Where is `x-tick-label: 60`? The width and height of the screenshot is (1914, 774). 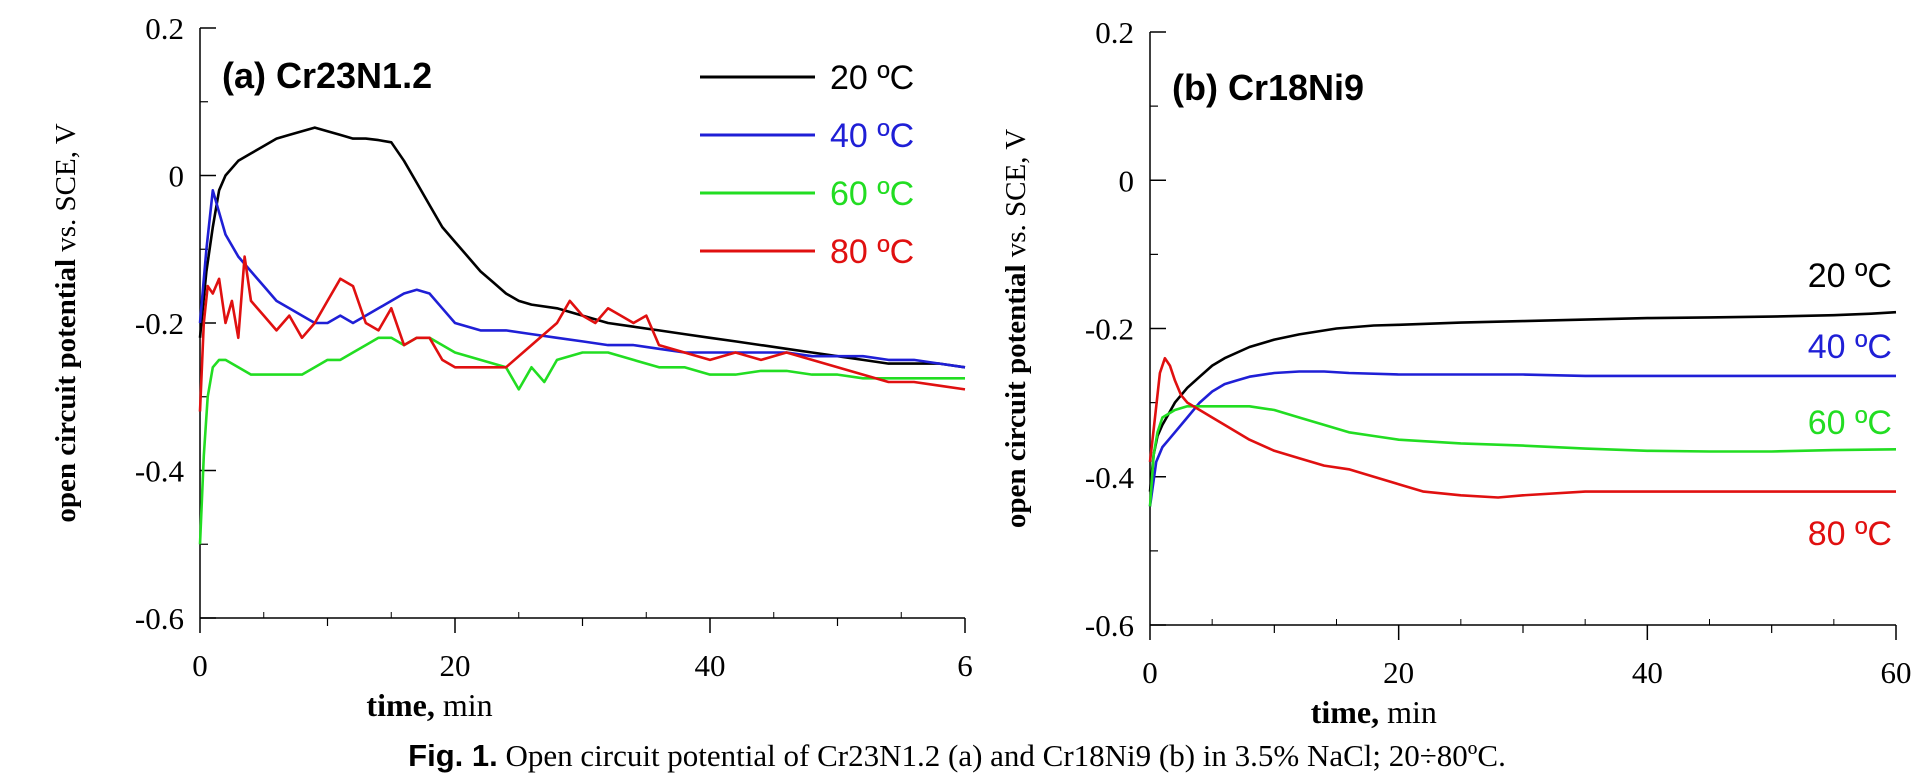 x-tick-label: 60 is located at coordinates (1896, 672).